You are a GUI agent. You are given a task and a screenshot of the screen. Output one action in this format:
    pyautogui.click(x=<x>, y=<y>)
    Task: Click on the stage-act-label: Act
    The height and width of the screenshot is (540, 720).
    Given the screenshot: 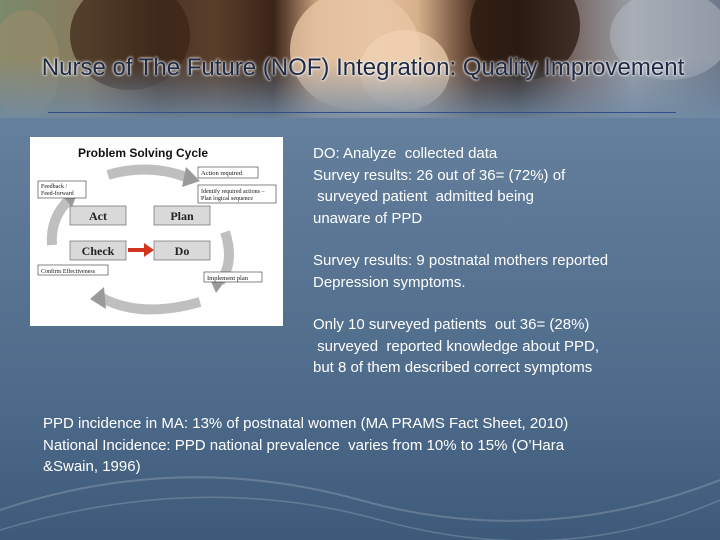 What is the action you would take?
    pyautogui.click(x=98, y=216)
    